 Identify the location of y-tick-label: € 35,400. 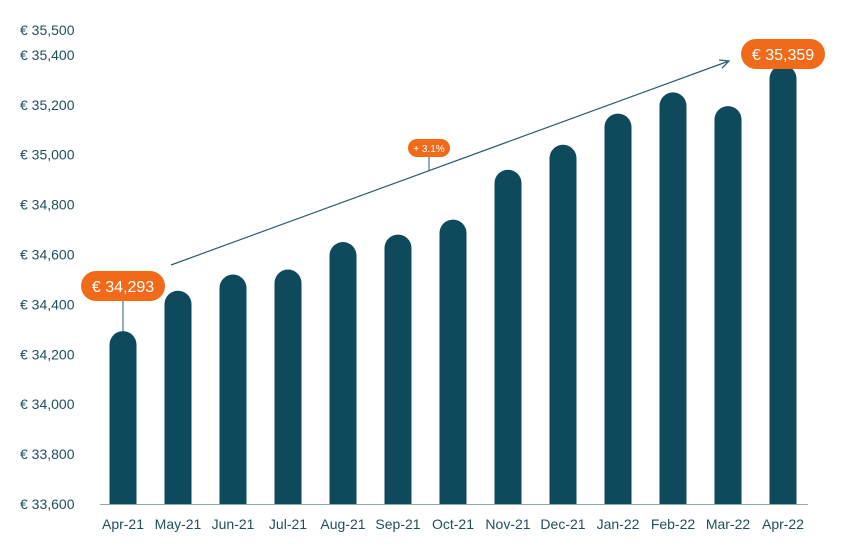
(47, 55).